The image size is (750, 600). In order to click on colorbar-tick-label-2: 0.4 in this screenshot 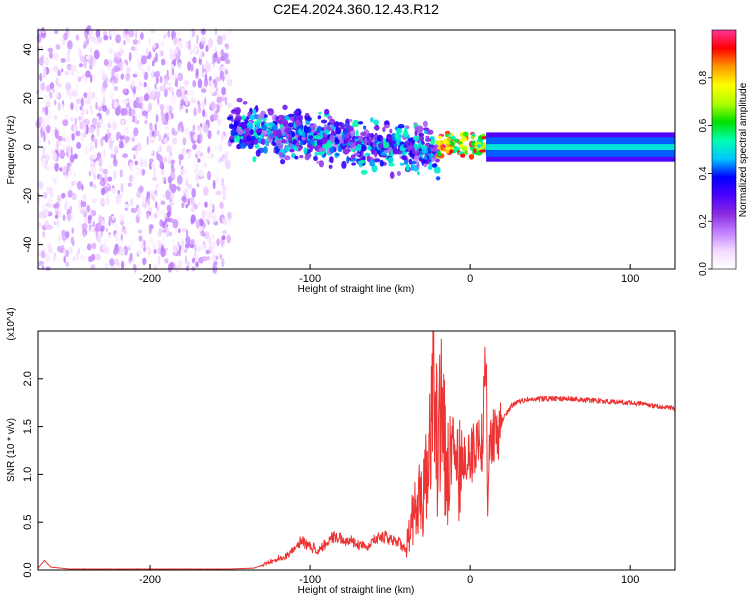, I will do `click(703, 173)`.